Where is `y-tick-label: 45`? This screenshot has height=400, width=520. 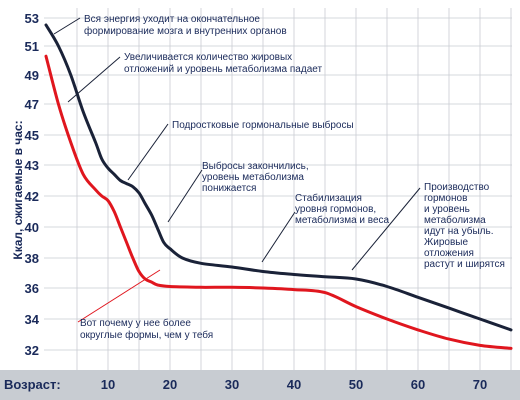
y-tick-label: 45 is located at coordinates (32, 135).